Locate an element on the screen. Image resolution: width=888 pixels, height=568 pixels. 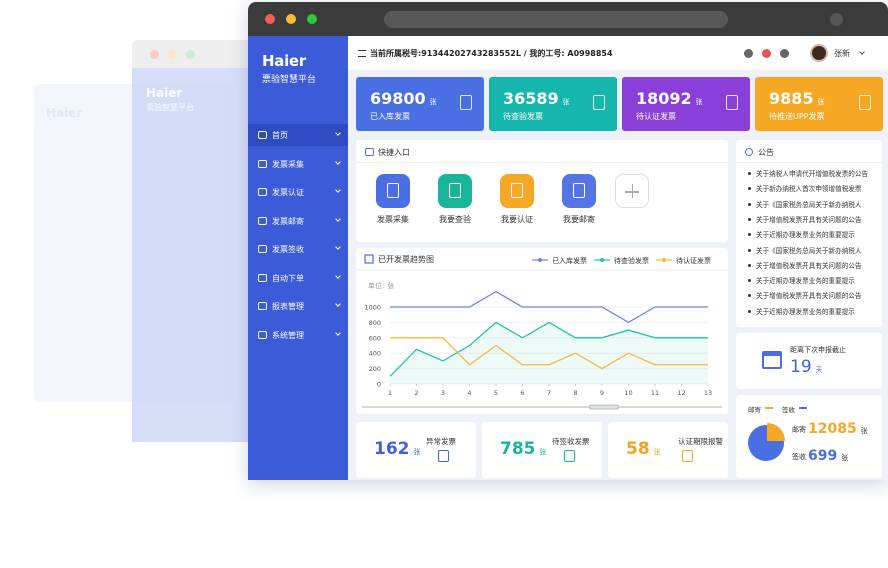
x-tick-label: 7 is located at coordinates (549, 393).